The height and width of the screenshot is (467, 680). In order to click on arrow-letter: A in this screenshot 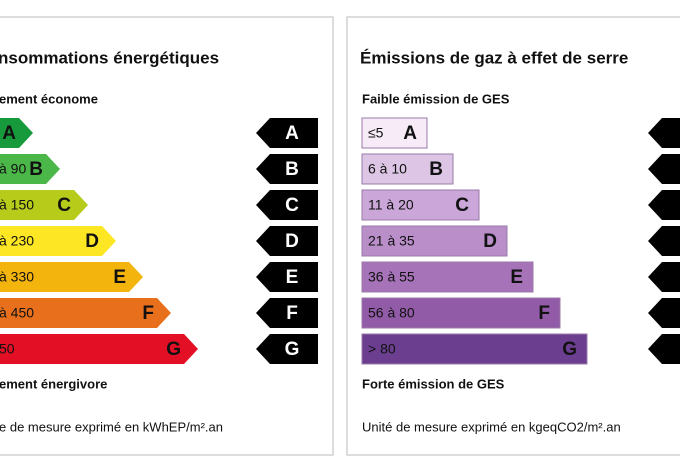, I will do `click(292, 133)`.